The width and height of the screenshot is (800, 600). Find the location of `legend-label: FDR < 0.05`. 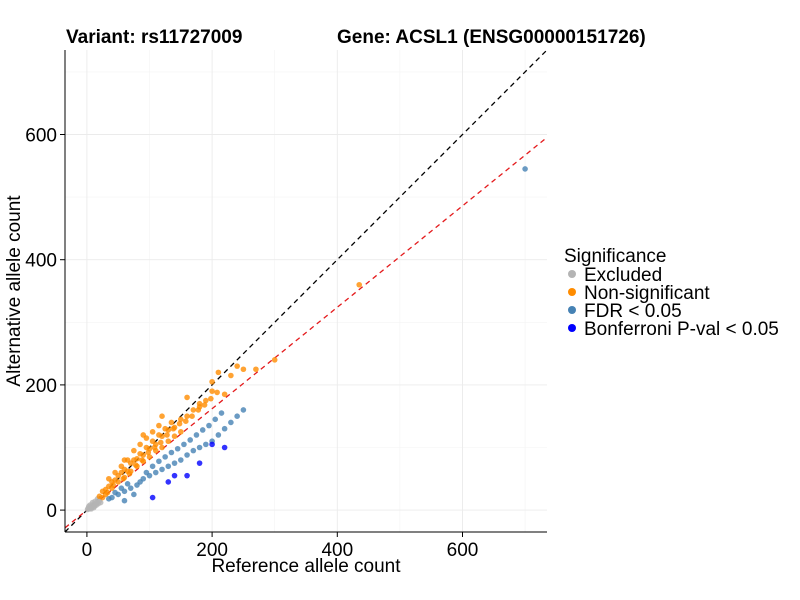

legend-label: FDR < 0.05 is located at coordinates (633, 311).